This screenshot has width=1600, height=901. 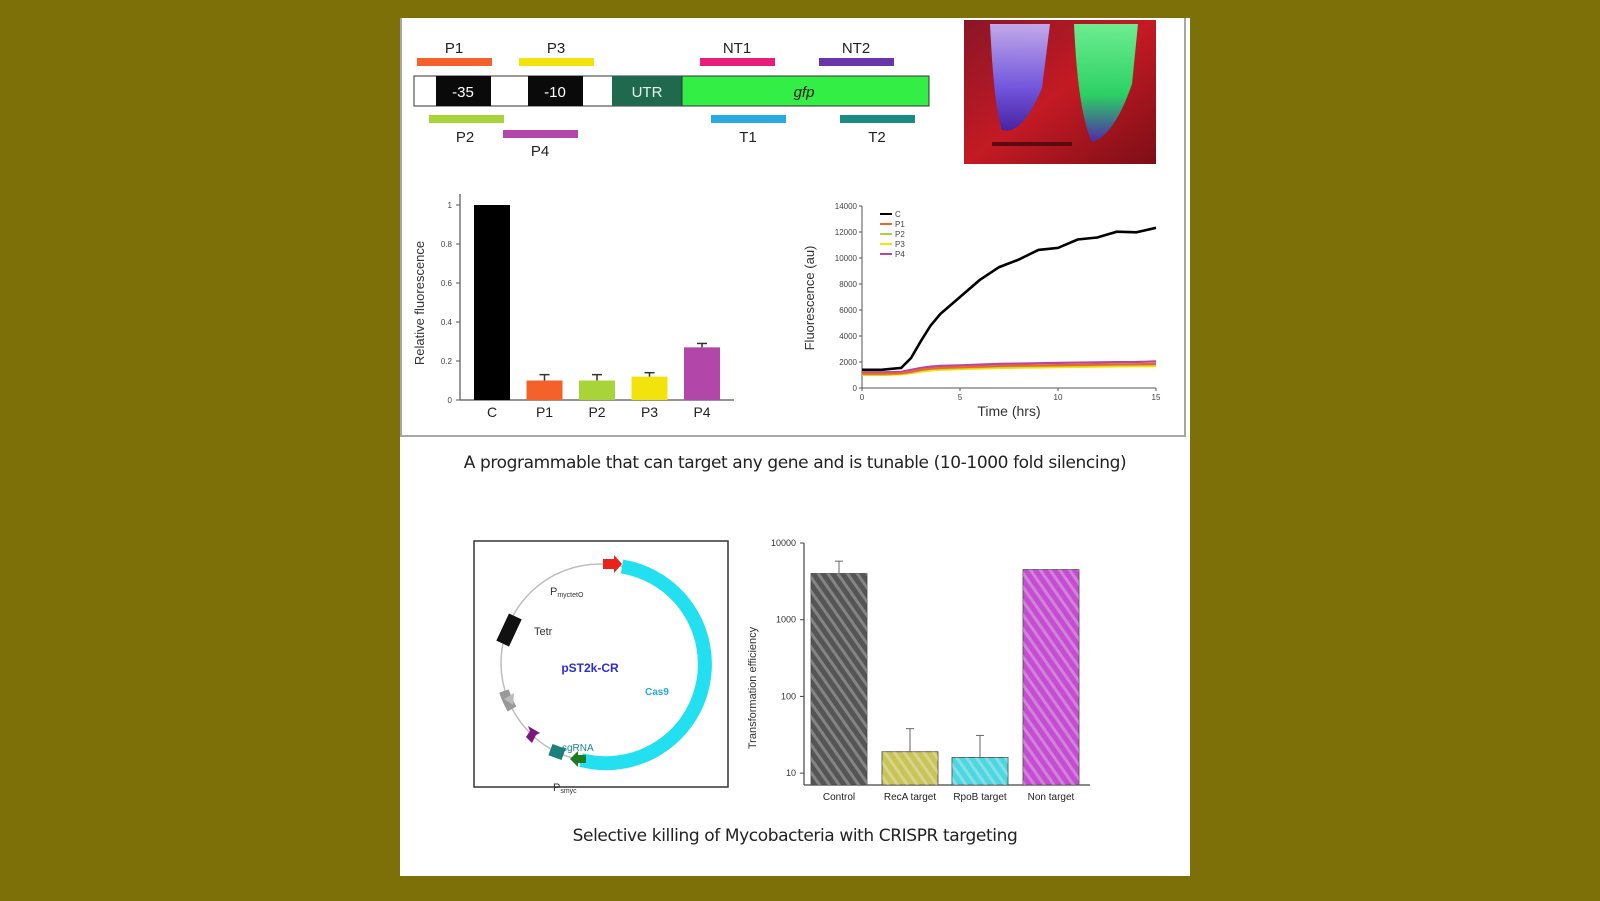 What do you see at coordinates (492, 302) in the screenshot?
I see `bar-fluor-bar-c` at bounding box center [492, 302].